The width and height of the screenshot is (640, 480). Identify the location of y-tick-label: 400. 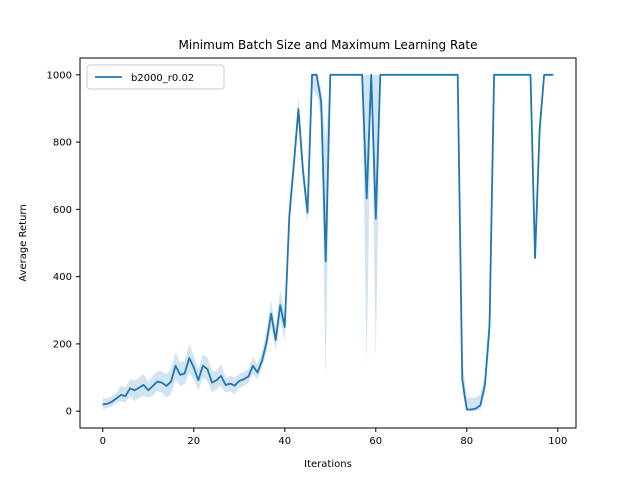
(62, 277).